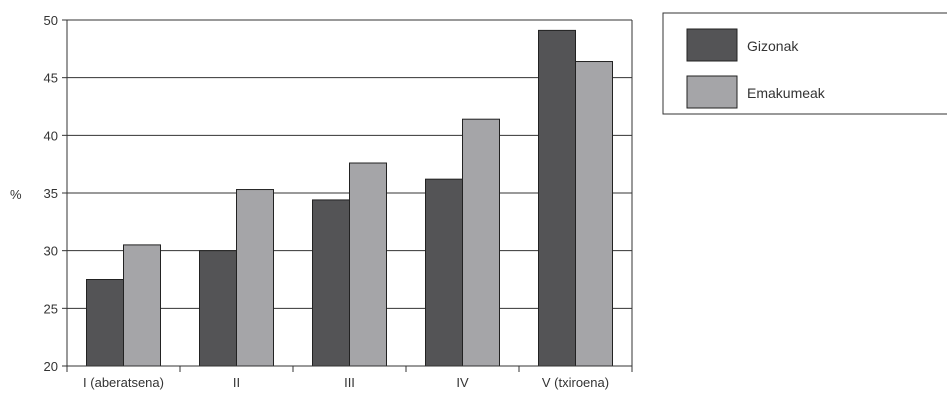  I want to click on legend-swatch-emakumeak, so click(712, 92).